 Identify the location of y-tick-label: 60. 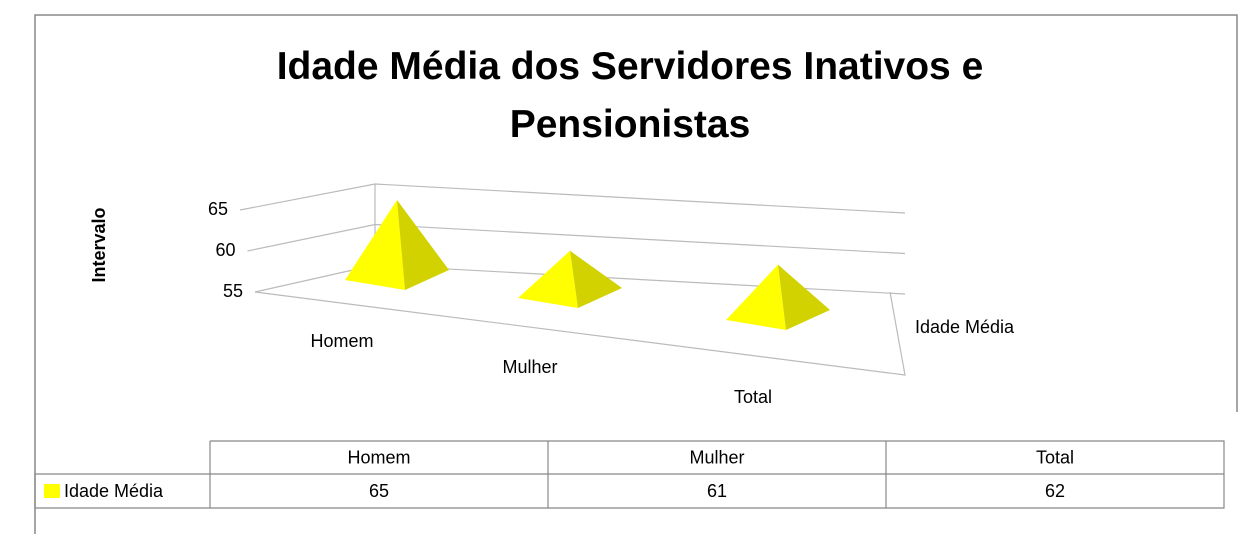
(225, 250).